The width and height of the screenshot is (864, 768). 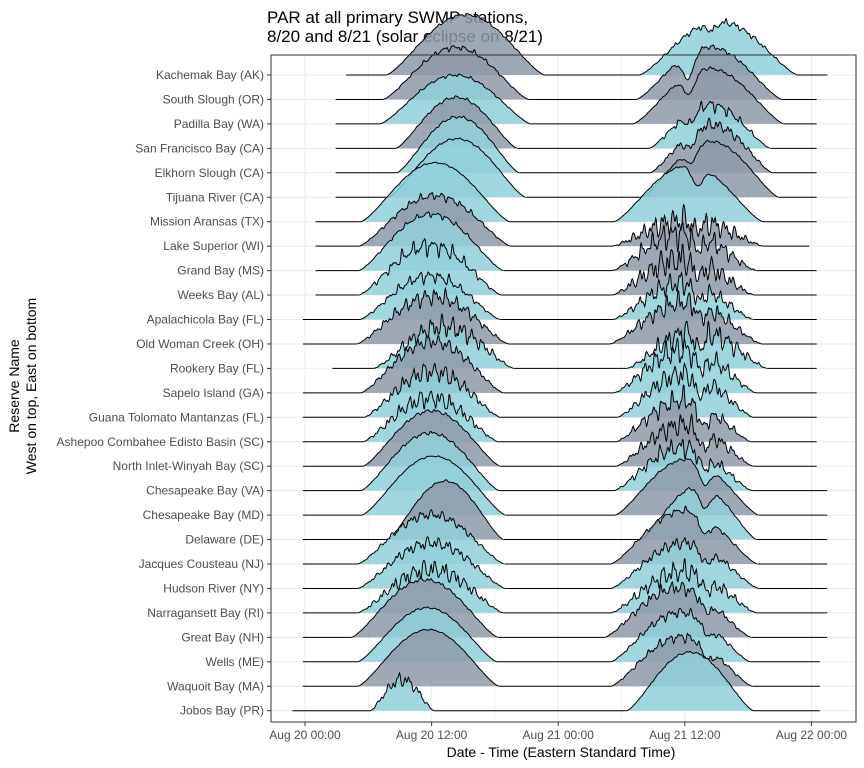 What do you see at coordinates (203, 515) in the screenshot?
I see `y-tick-label: Chesapeake Bay (MD)` at bounding box center [203, 515].